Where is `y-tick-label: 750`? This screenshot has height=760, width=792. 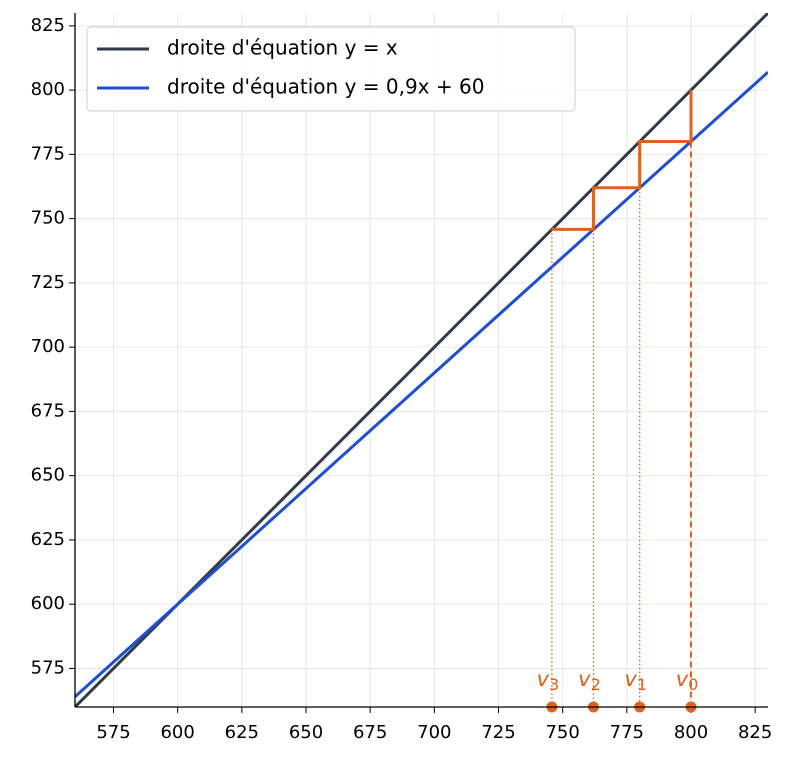
y-tick-label: 750 is located at coordinates (48, 218).